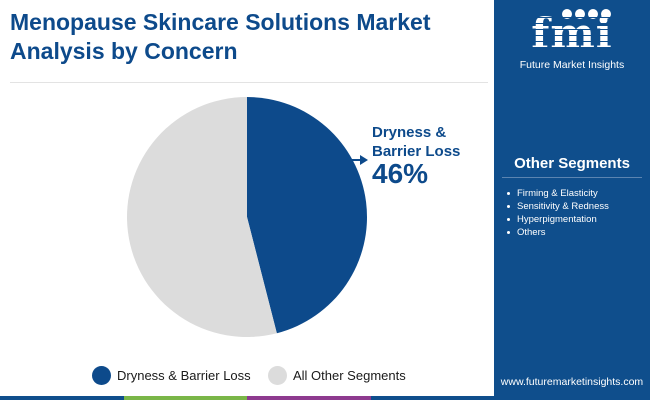 Image resolution: width=650 pixels, height=400 pixels. What do you see at coordinates (572, 177) in the screenshot?
I see `segments-divider` at bounding box center [572, 177].